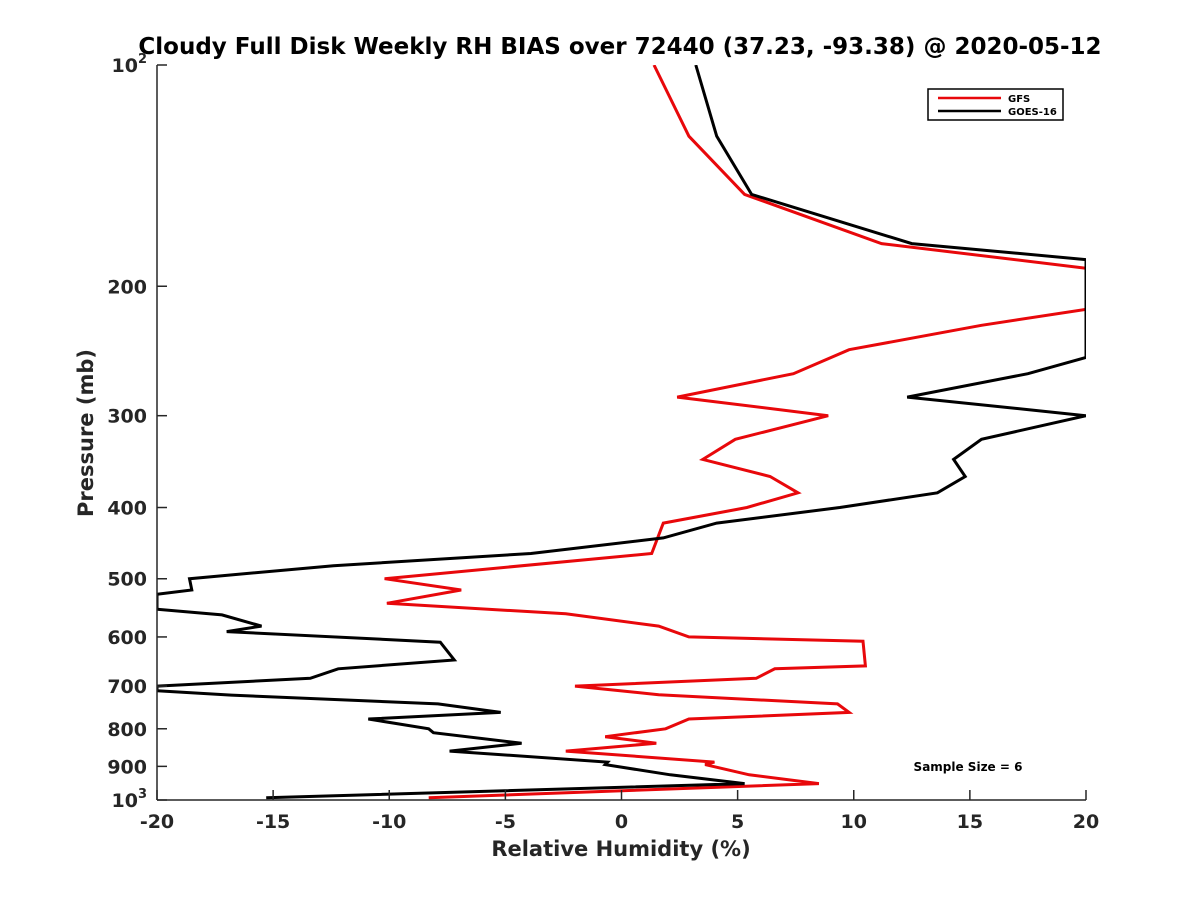  I want to click on y-tick-label: 800, so click(127, 730).